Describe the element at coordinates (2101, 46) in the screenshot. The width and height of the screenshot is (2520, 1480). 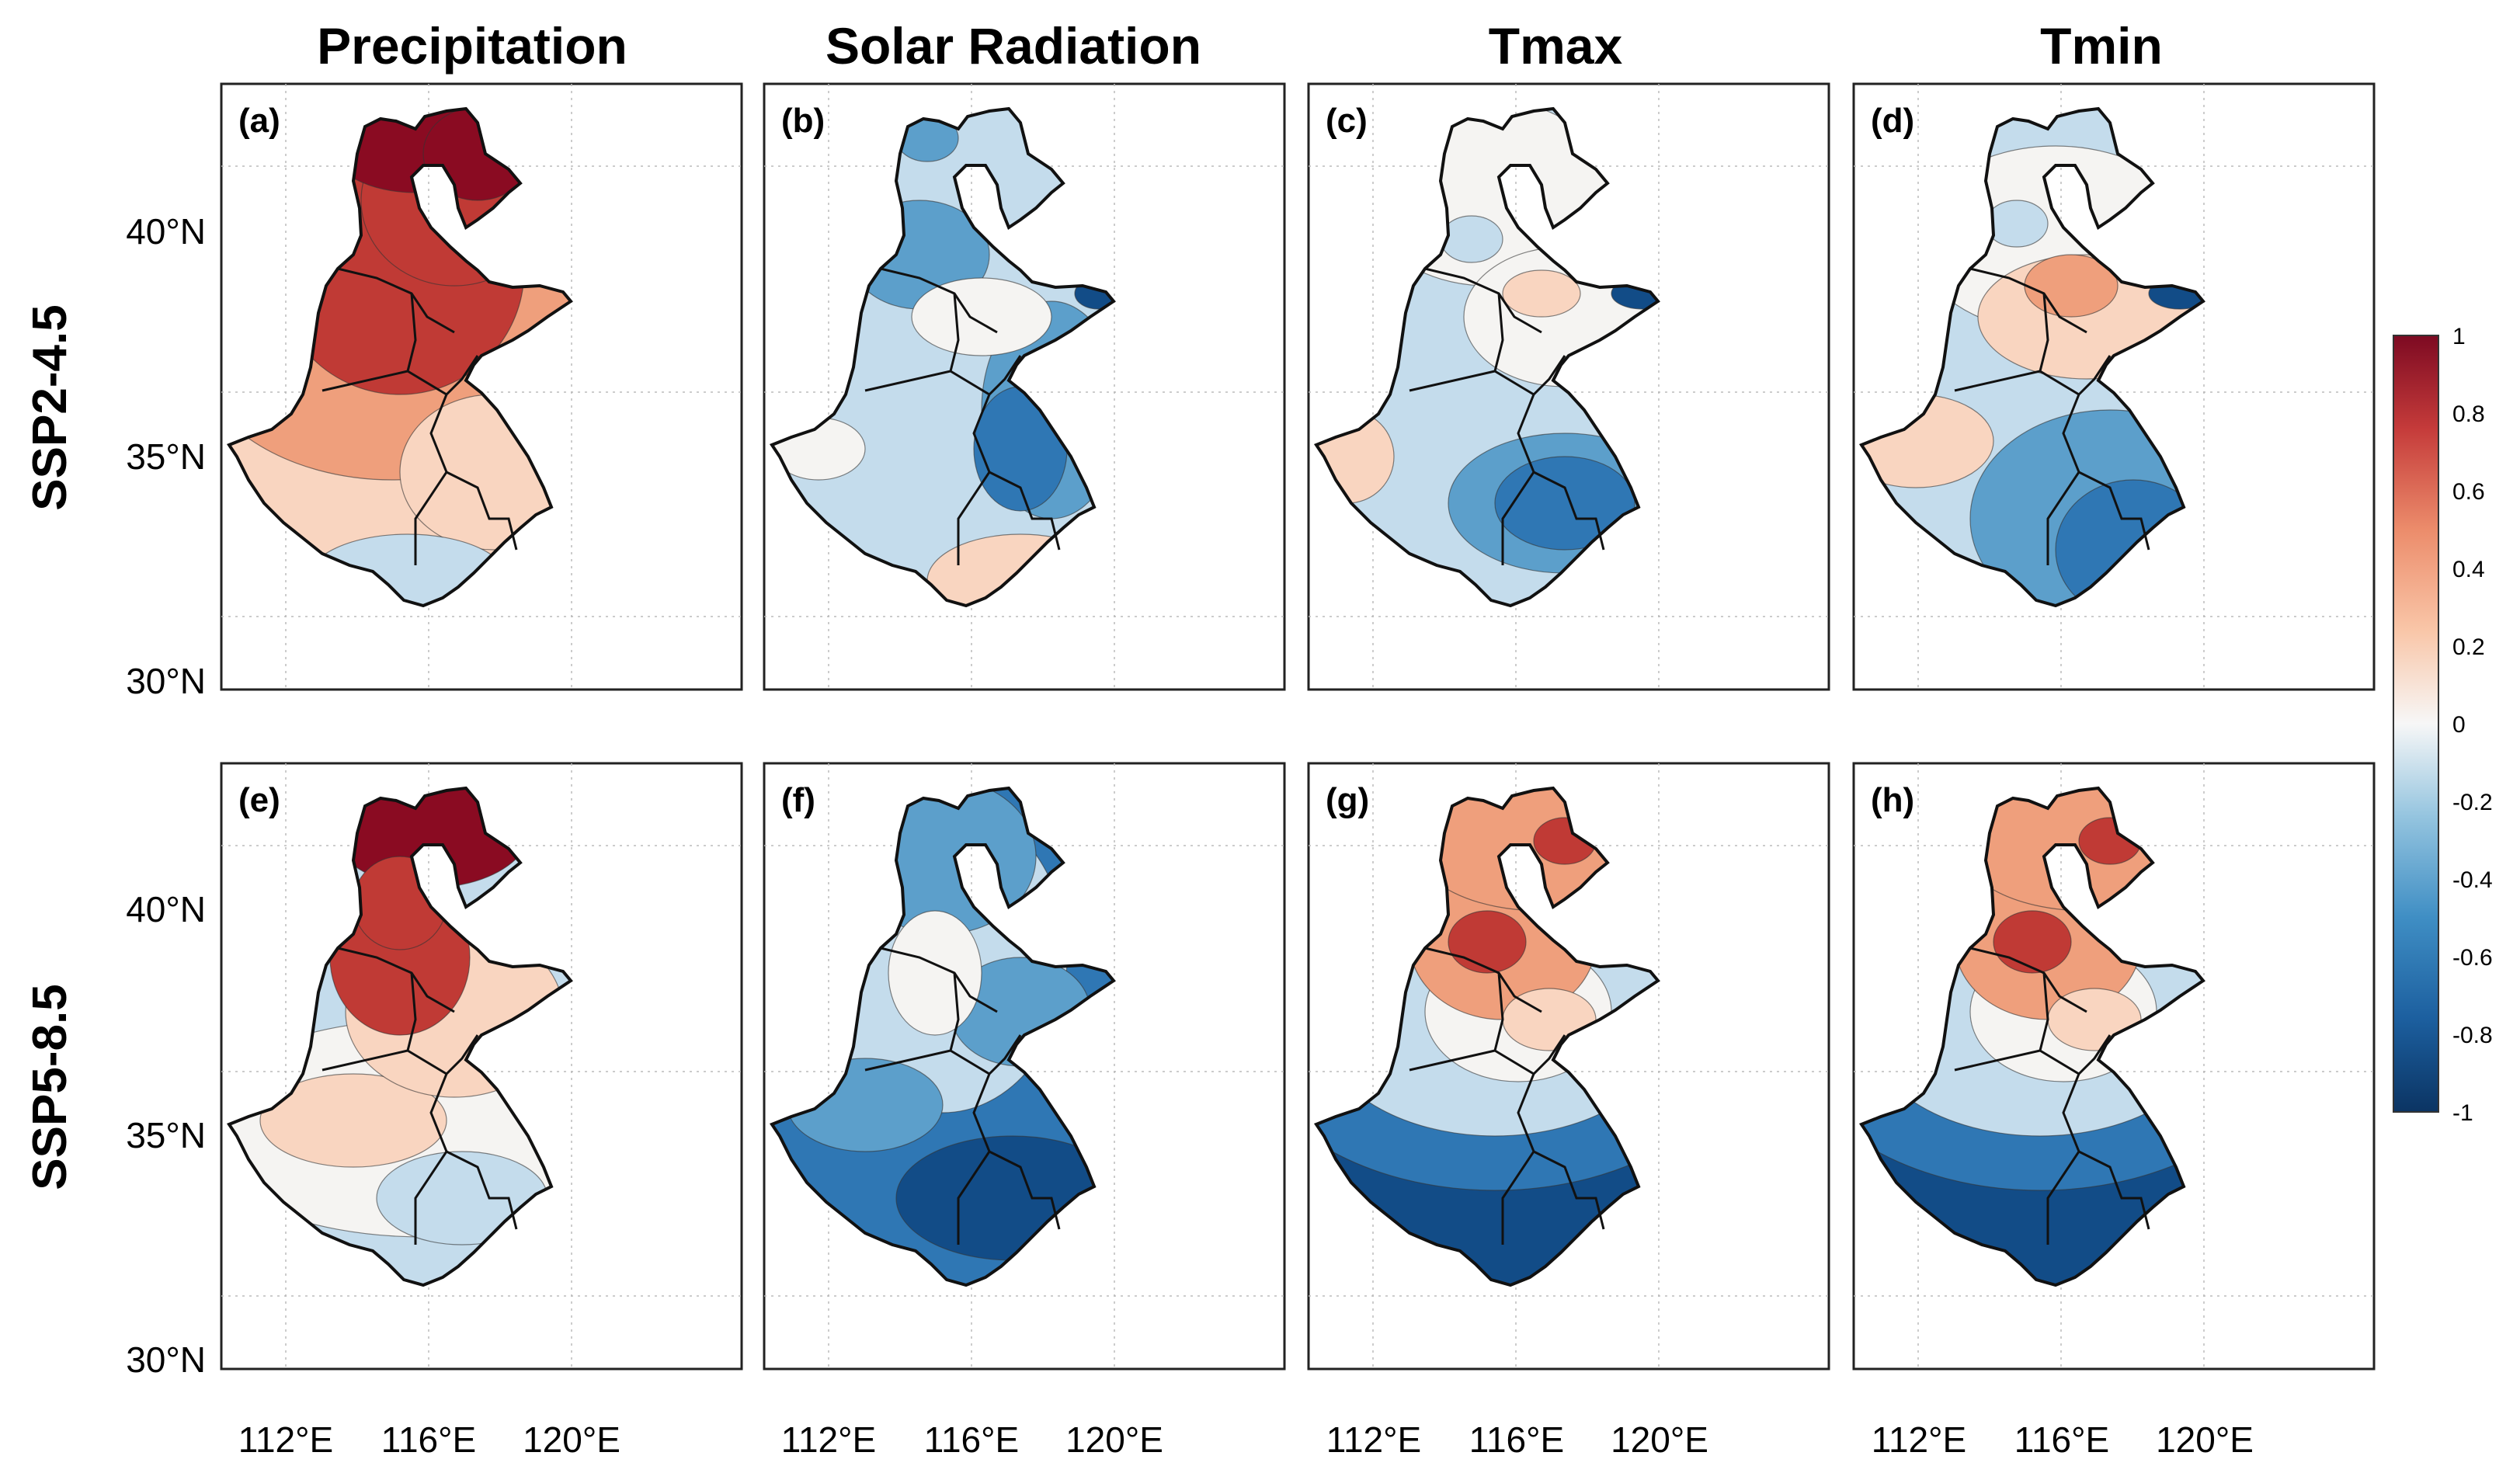
I see `column-title-tmin: Tmin` at that location.